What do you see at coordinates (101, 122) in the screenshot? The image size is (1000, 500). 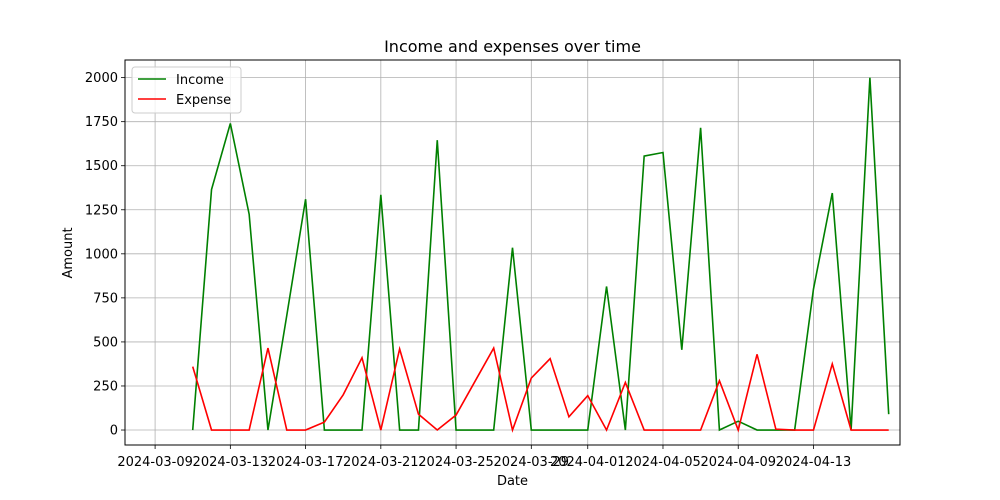 I see `y-tick-label: 1750` at bounding box center [101, 122].